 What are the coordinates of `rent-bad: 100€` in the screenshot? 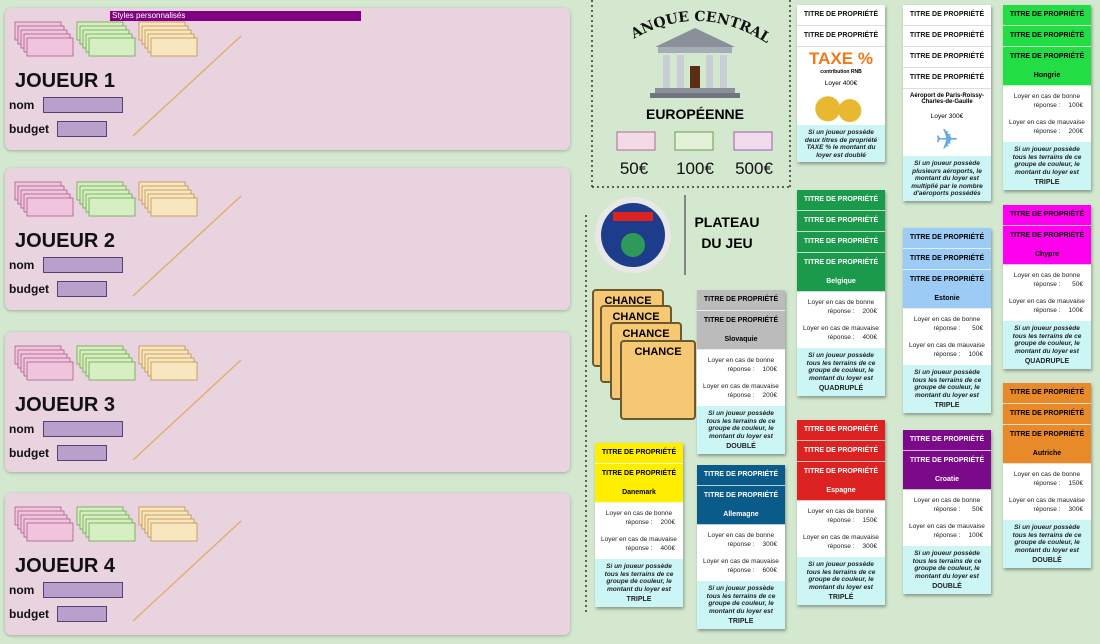 It's located at (975, 354).